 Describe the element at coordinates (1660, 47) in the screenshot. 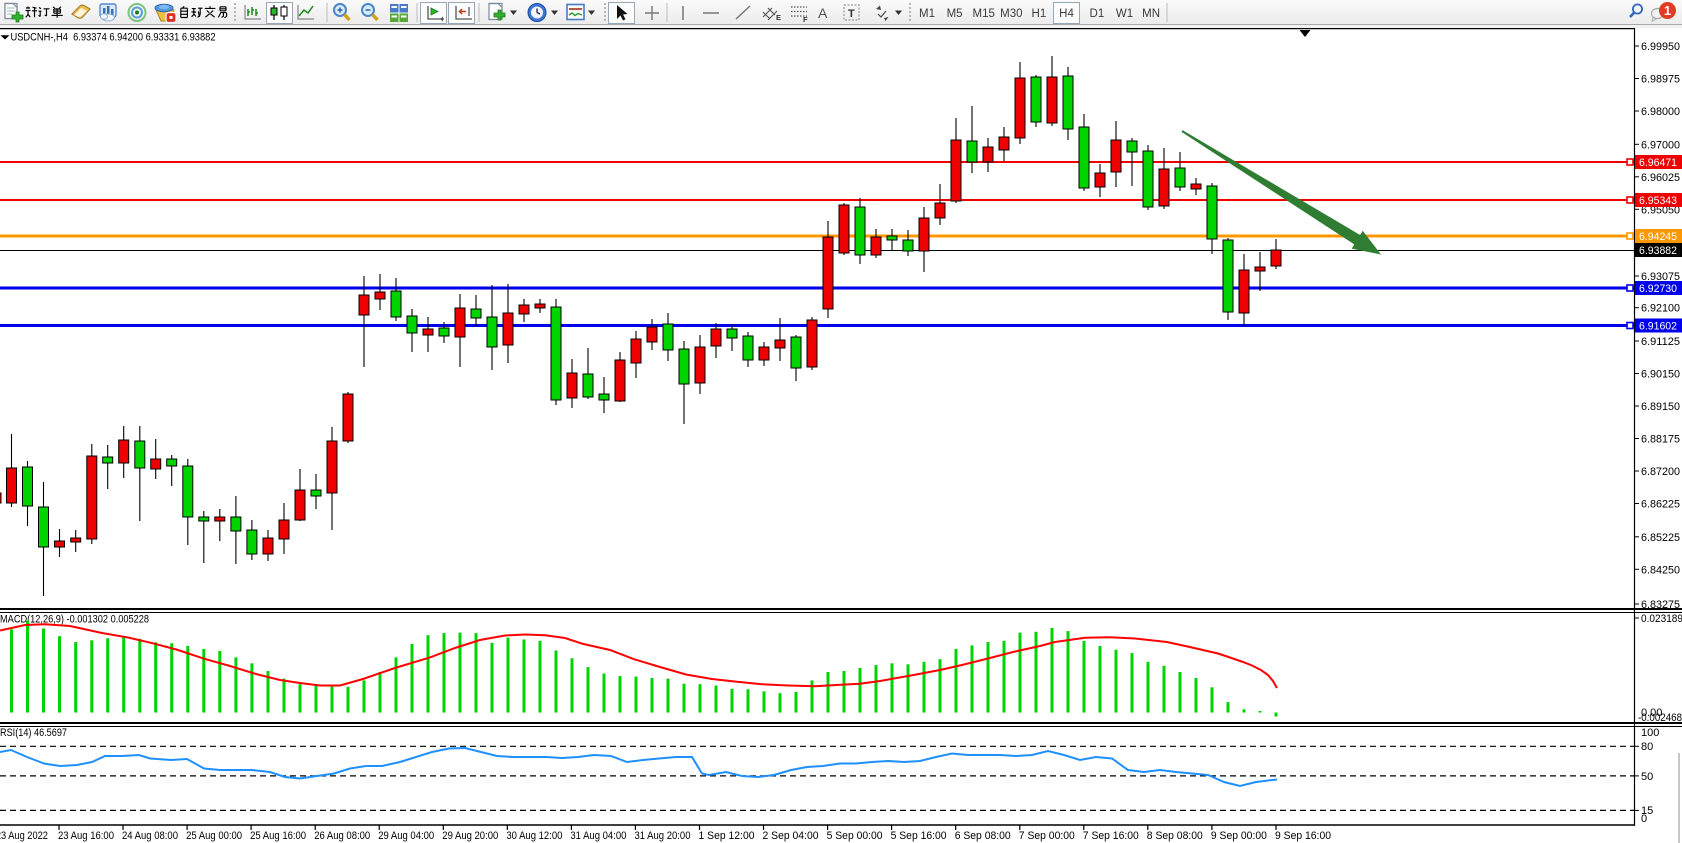

I see `svg-text: 6.99950` at that location.